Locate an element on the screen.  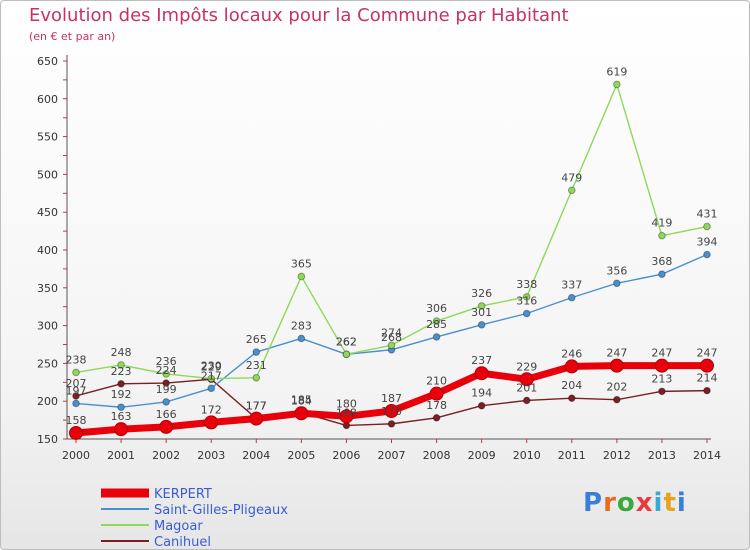
data-label: 265 is located at coordinates (256, 339).